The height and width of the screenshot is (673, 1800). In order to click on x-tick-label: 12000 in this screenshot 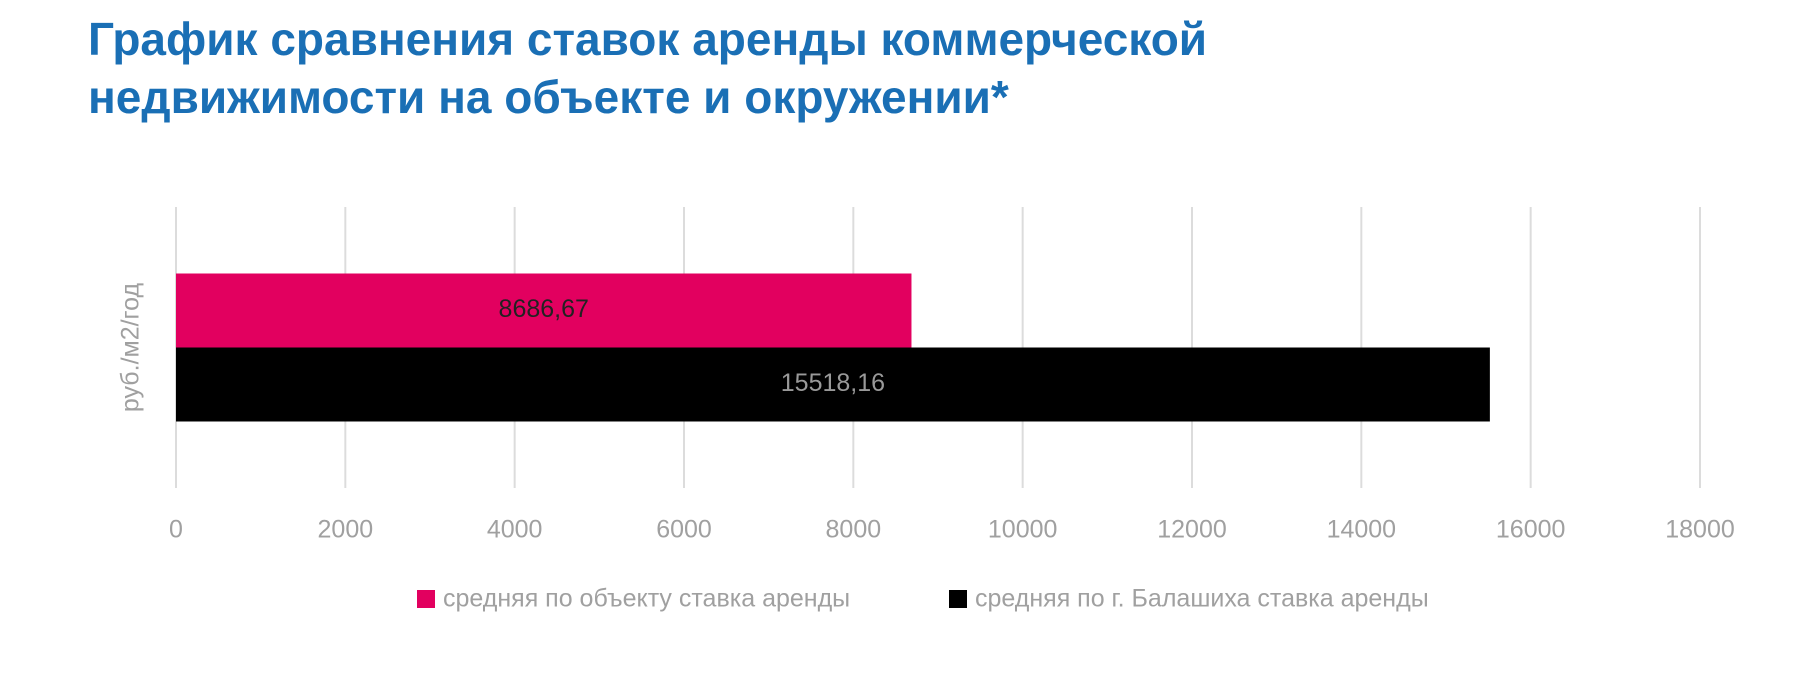, I will do `click(1192, 530)`.